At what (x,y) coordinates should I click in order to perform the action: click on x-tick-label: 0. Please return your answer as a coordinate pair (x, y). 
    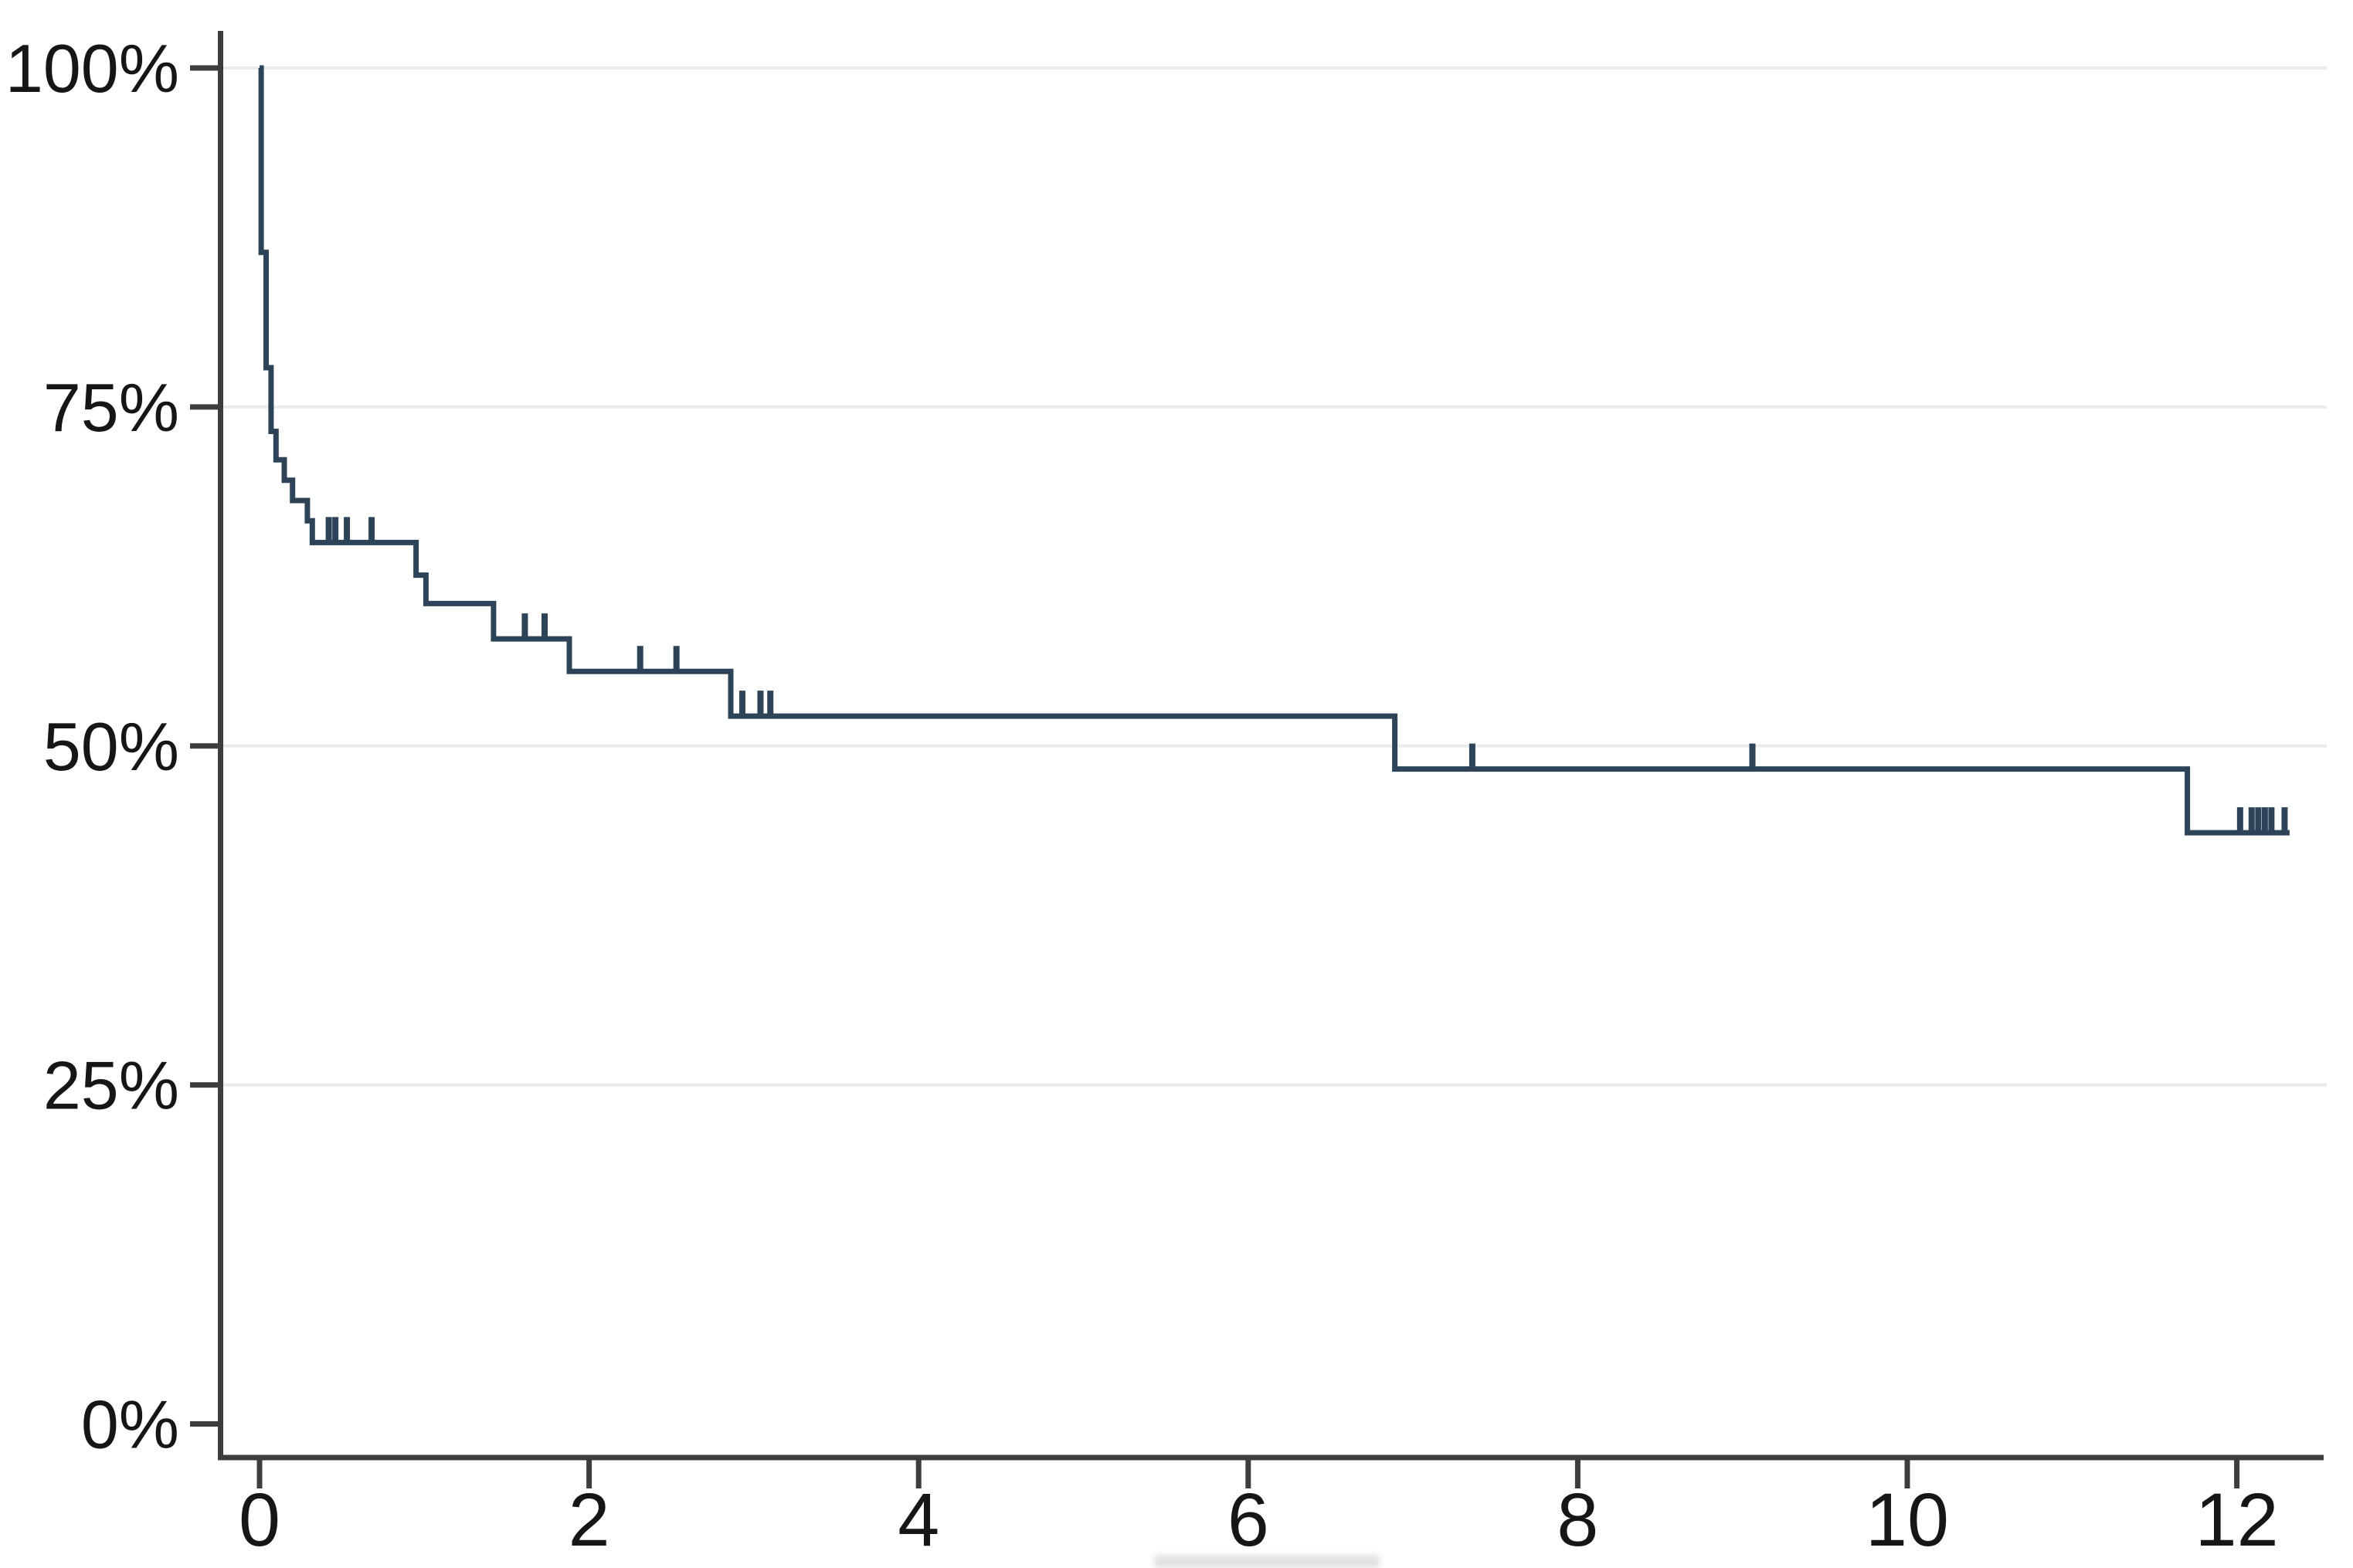
    Looking at the image, I should click on (259, 1520).